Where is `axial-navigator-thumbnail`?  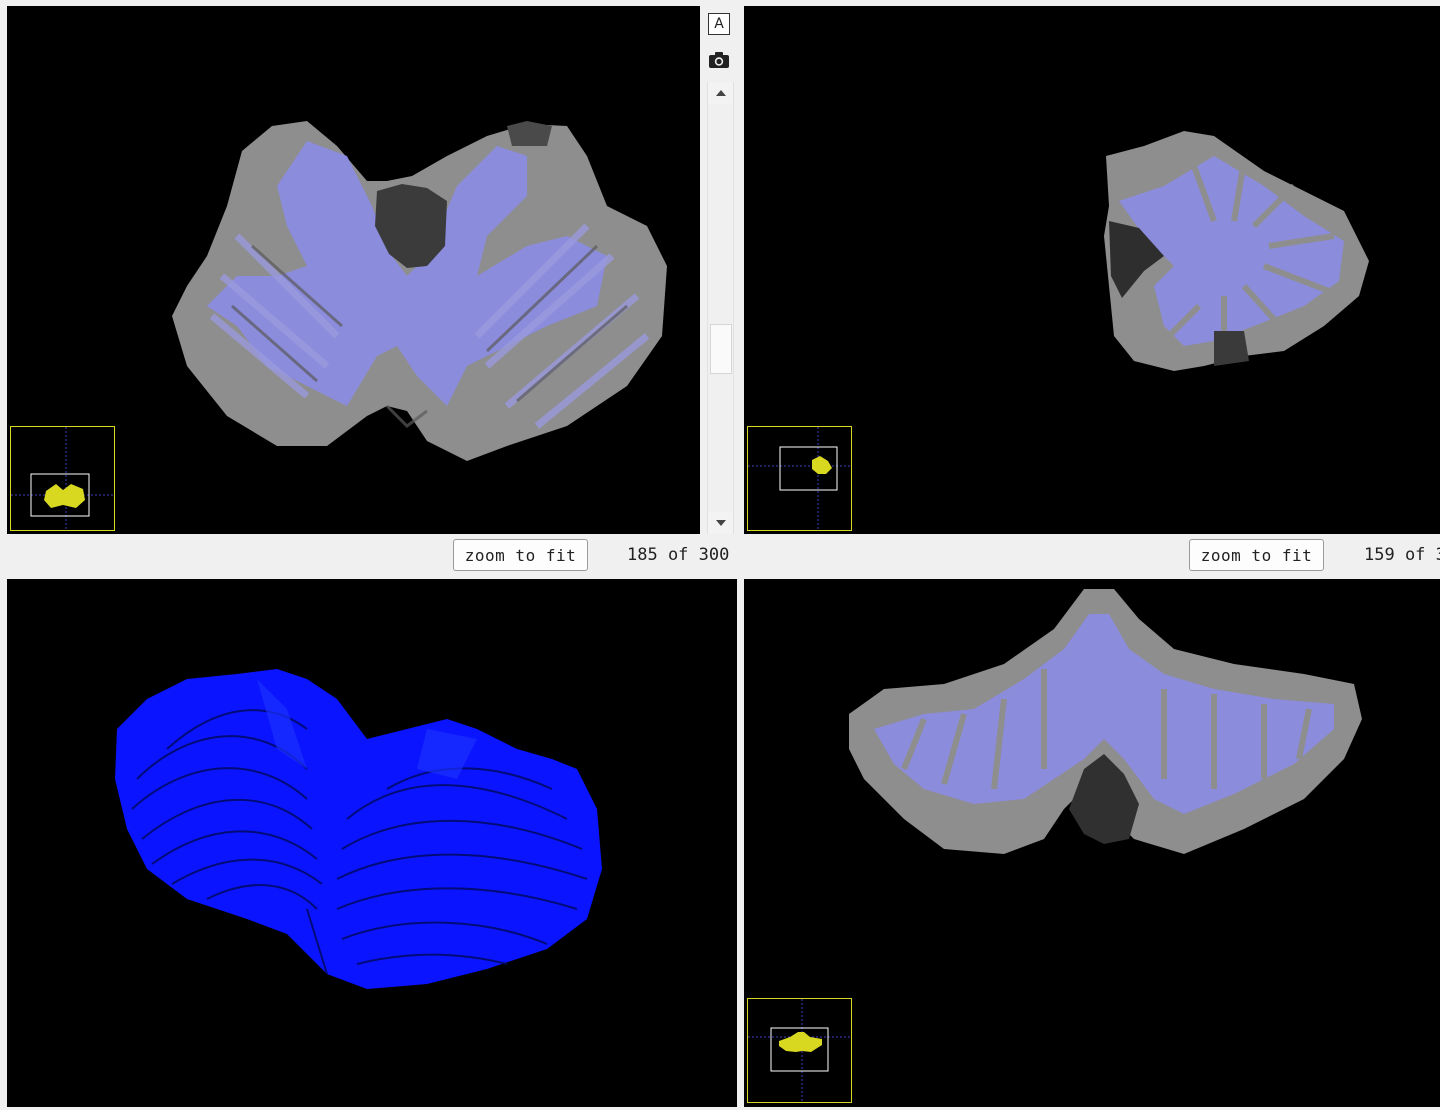 axial-navigator-thumbnail is located at coordinates (62, 478).